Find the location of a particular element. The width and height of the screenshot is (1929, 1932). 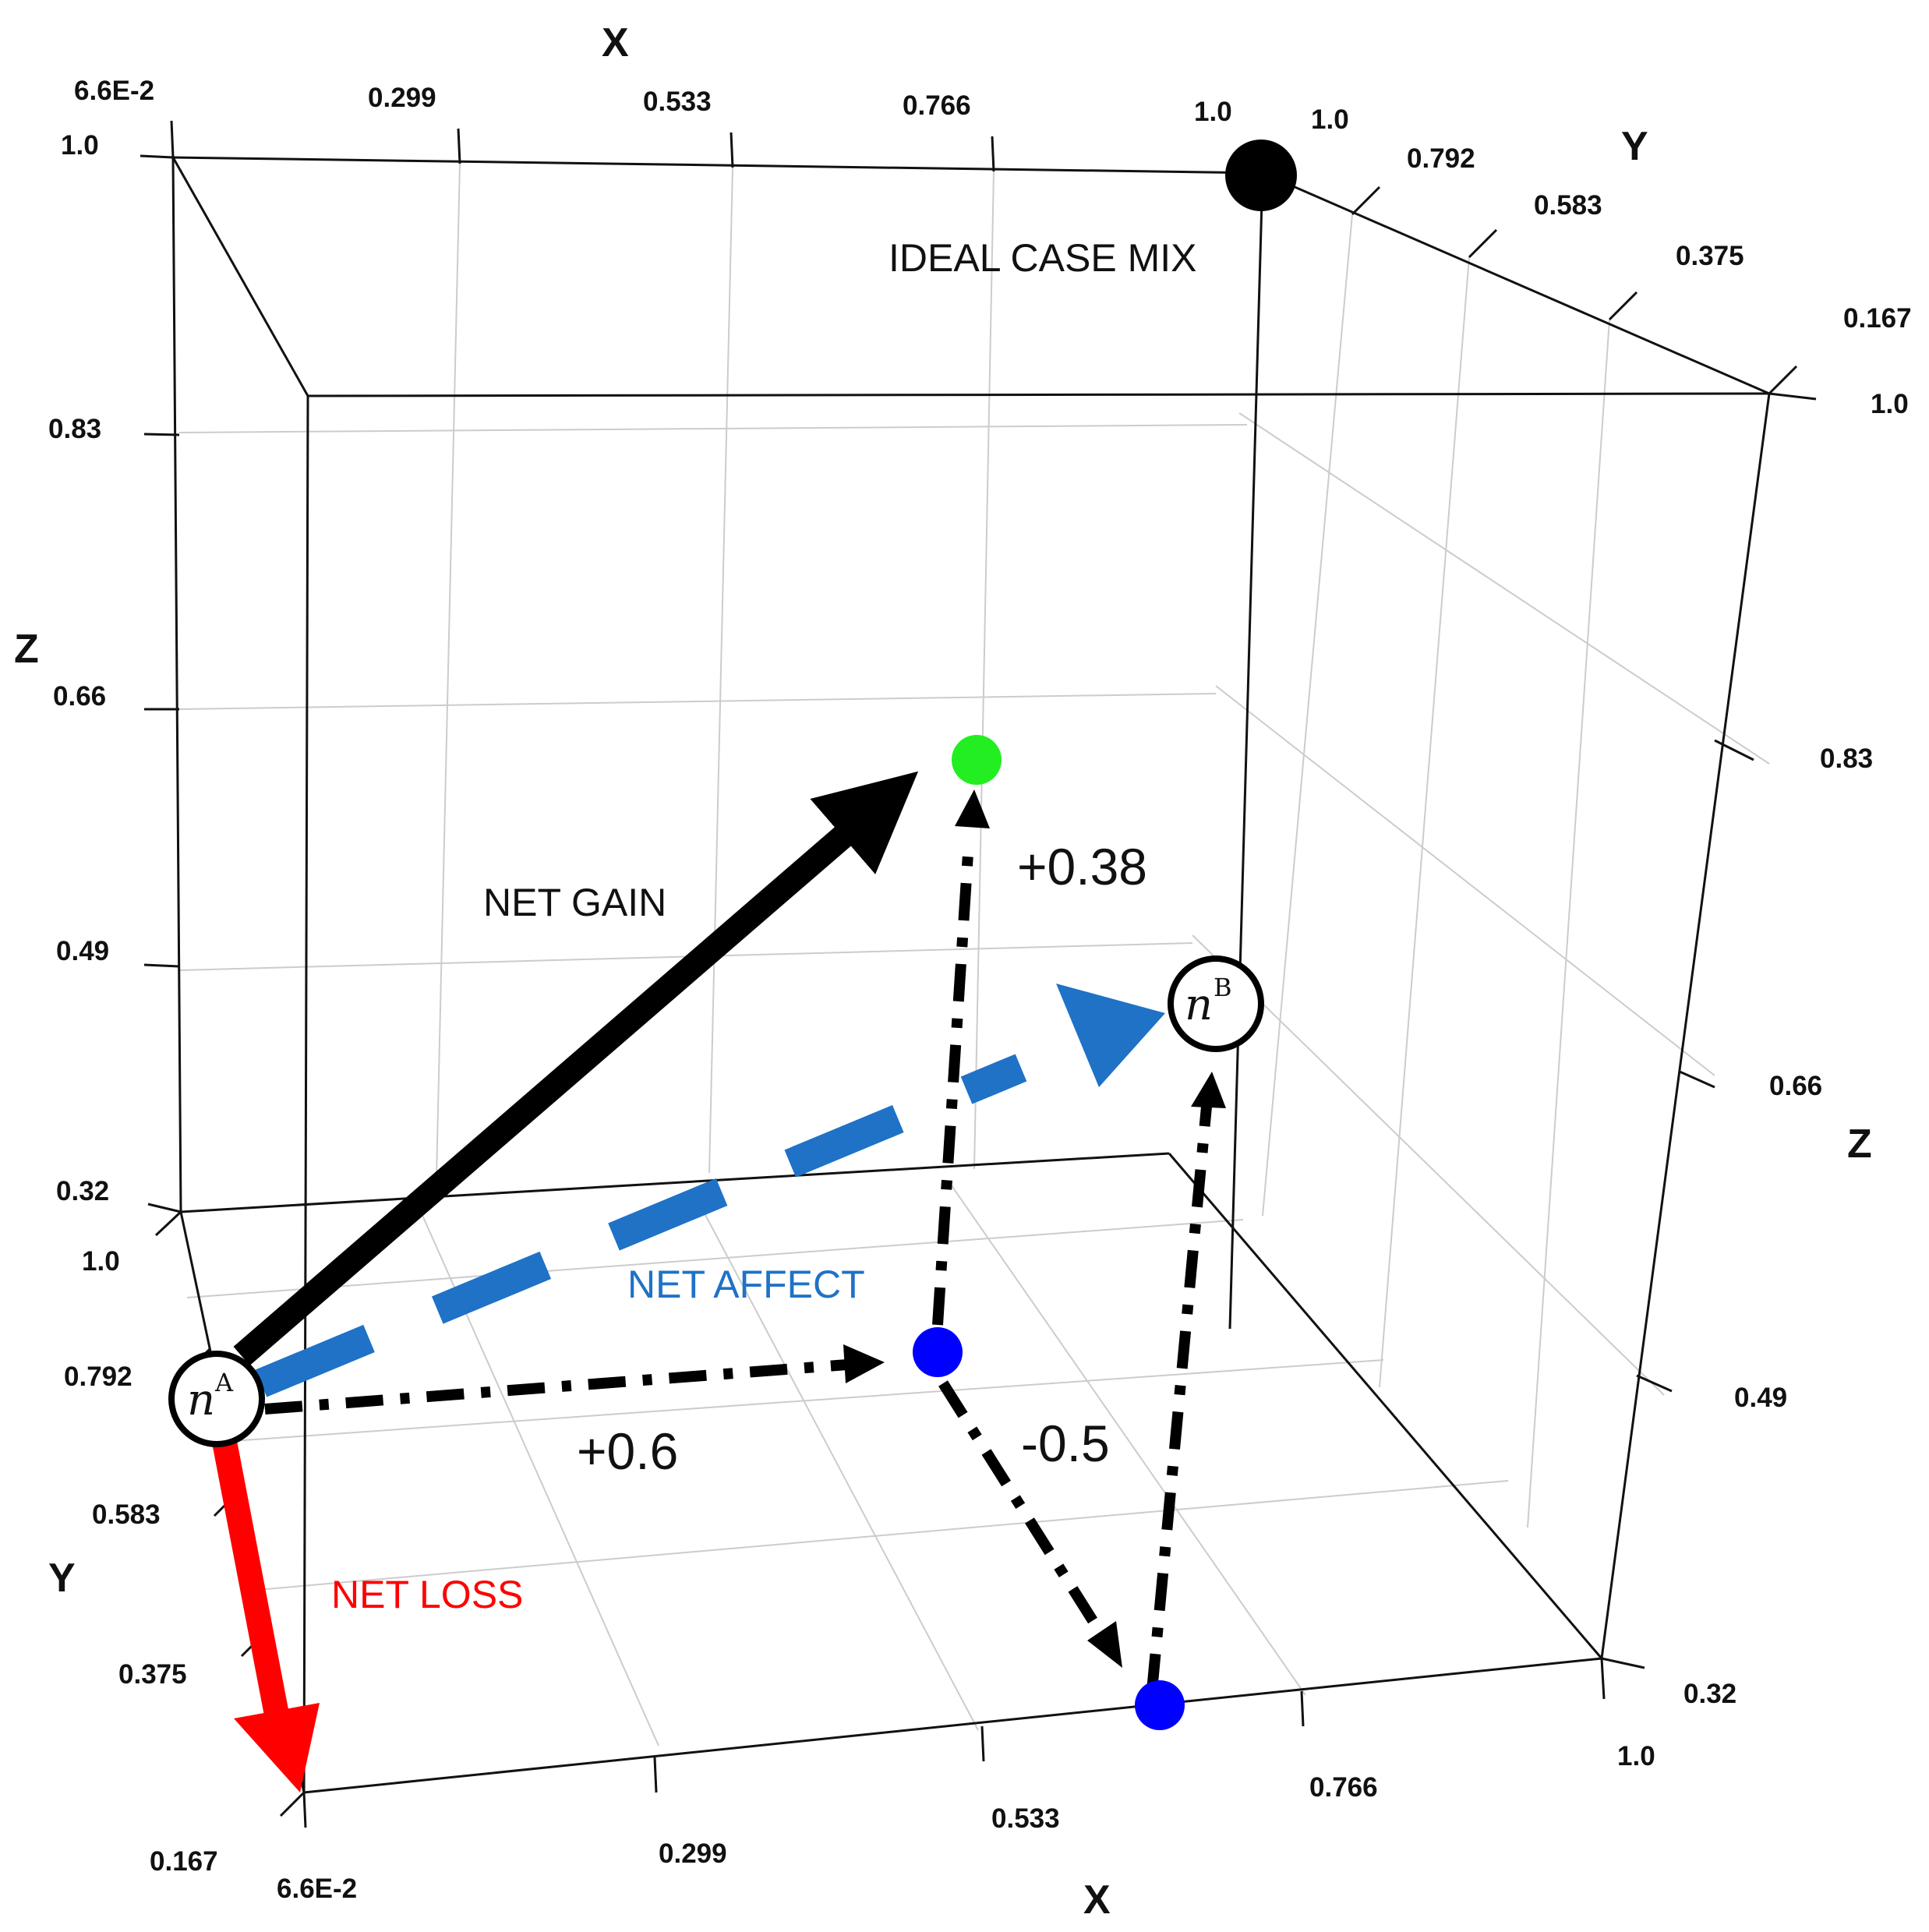

x-tick-labels-top: 6.6E-2 0.299 0.533 0.766 1.0 is located at coordinates (653, 102).